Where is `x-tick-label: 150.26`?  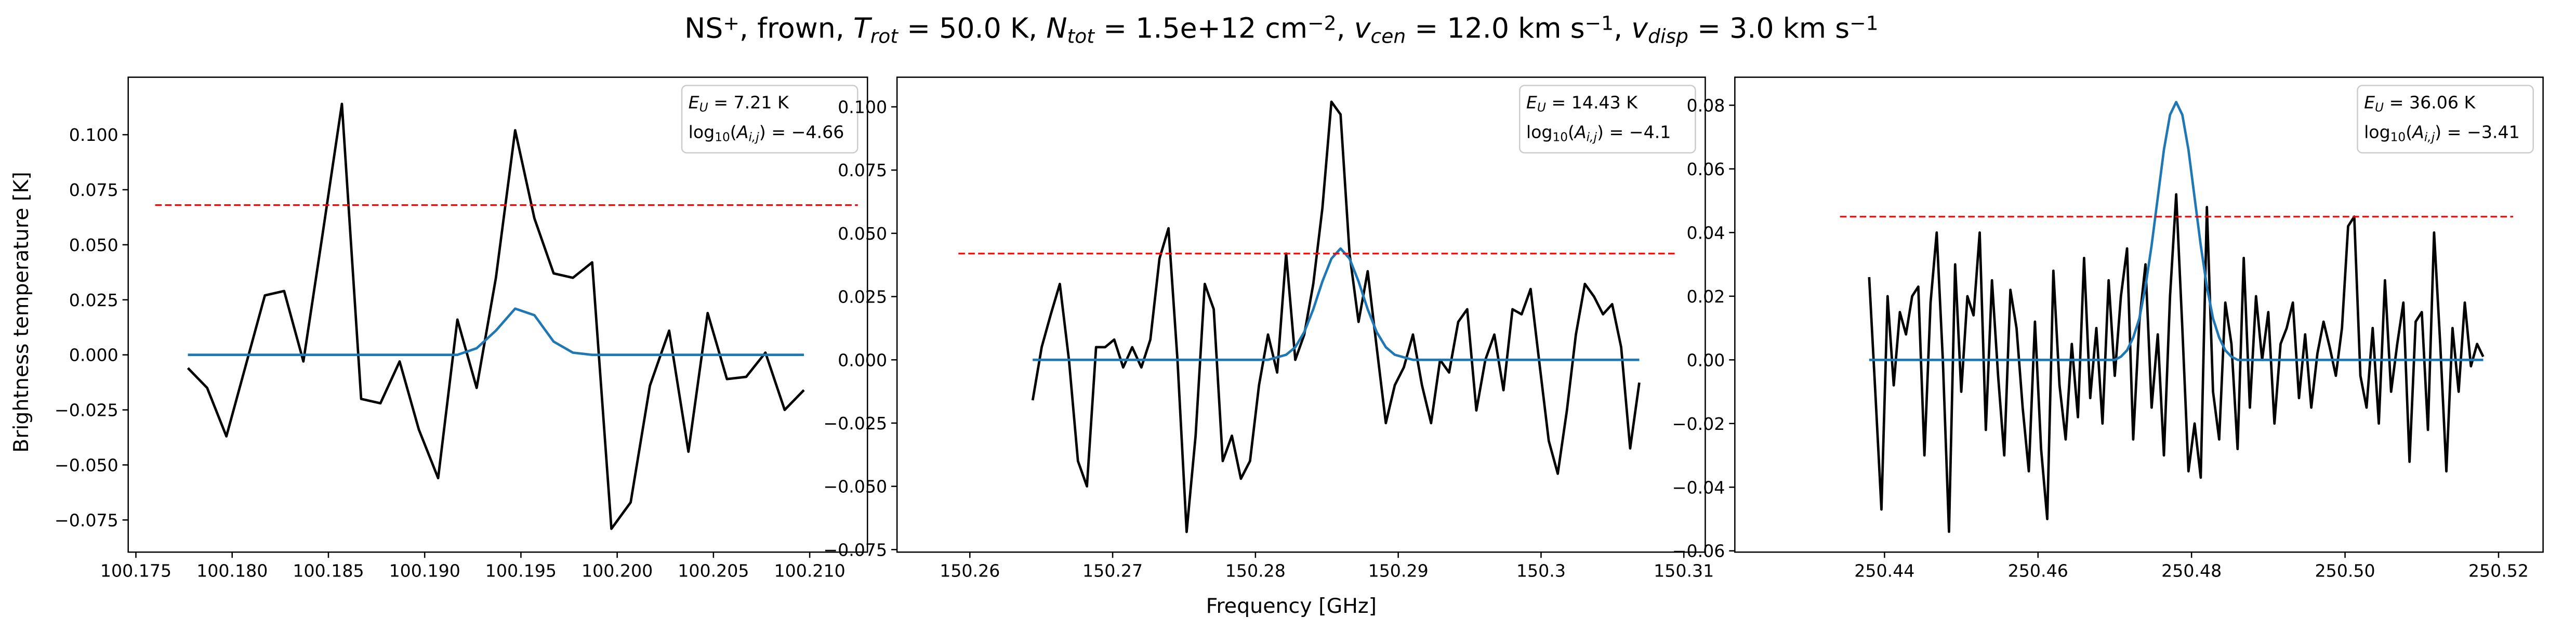
x-tick-label: 150.26 is located at coordinates (970, 571).